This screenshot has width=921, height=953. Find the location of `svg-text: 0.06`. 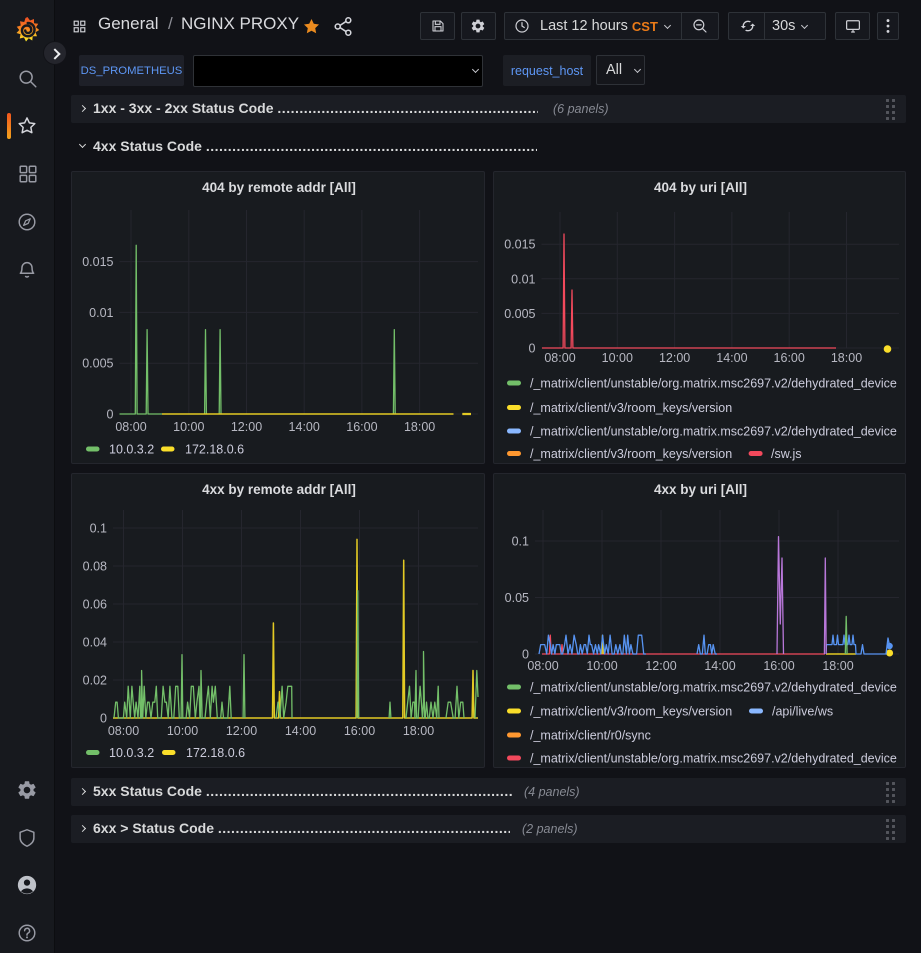

svg-text: 0.06 is located at coordinates (95, 605).